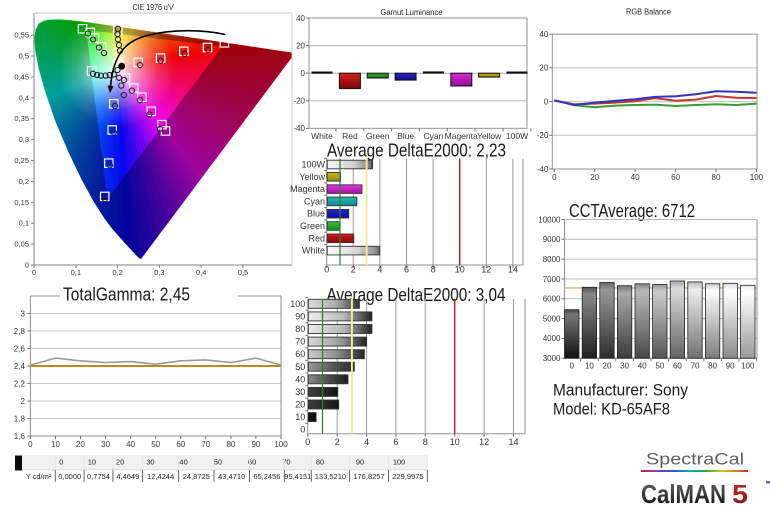 The image size is (770, 517). What do you see at coordinates (20, 366) in the screenshot?
I see `svg-text: 2,4` at bounding box center [20, 366].